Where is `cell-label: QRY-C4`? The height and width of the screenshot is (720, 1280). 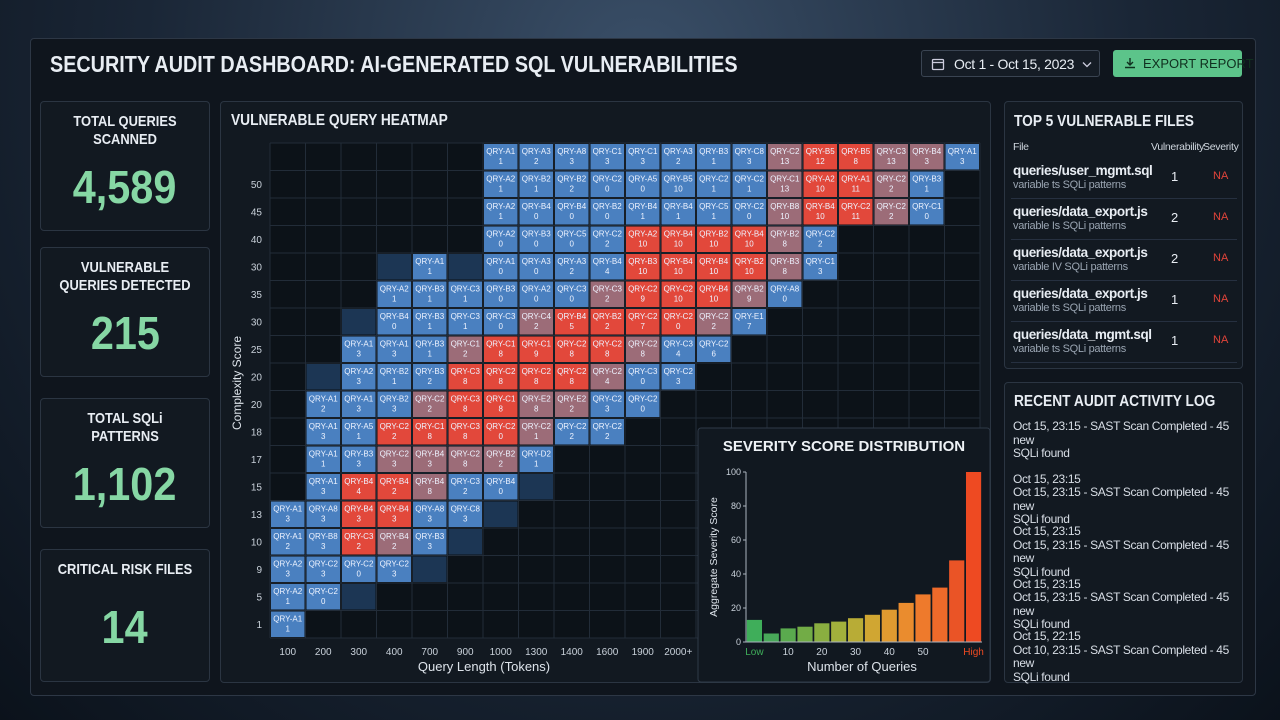
cell-label: QRY-C4 is located at coordinates (537, 316).